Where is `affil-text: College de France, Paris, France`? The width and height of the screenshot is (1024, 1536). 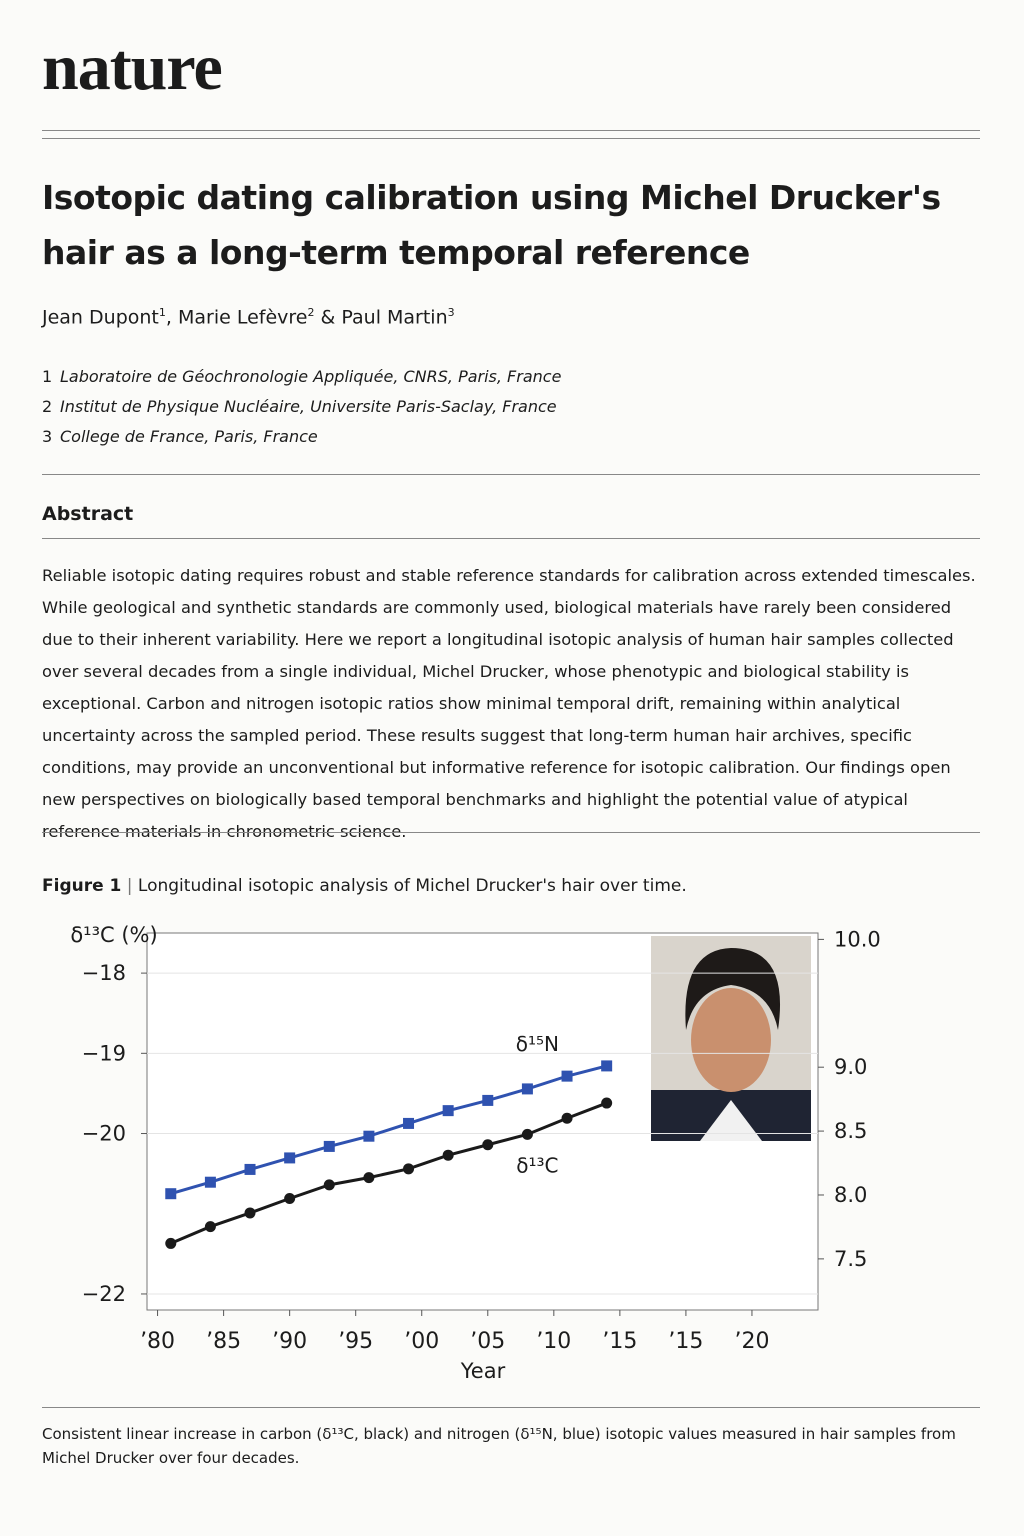 affil-text: College de France, Paris, France is located at coordinates (189, 436).